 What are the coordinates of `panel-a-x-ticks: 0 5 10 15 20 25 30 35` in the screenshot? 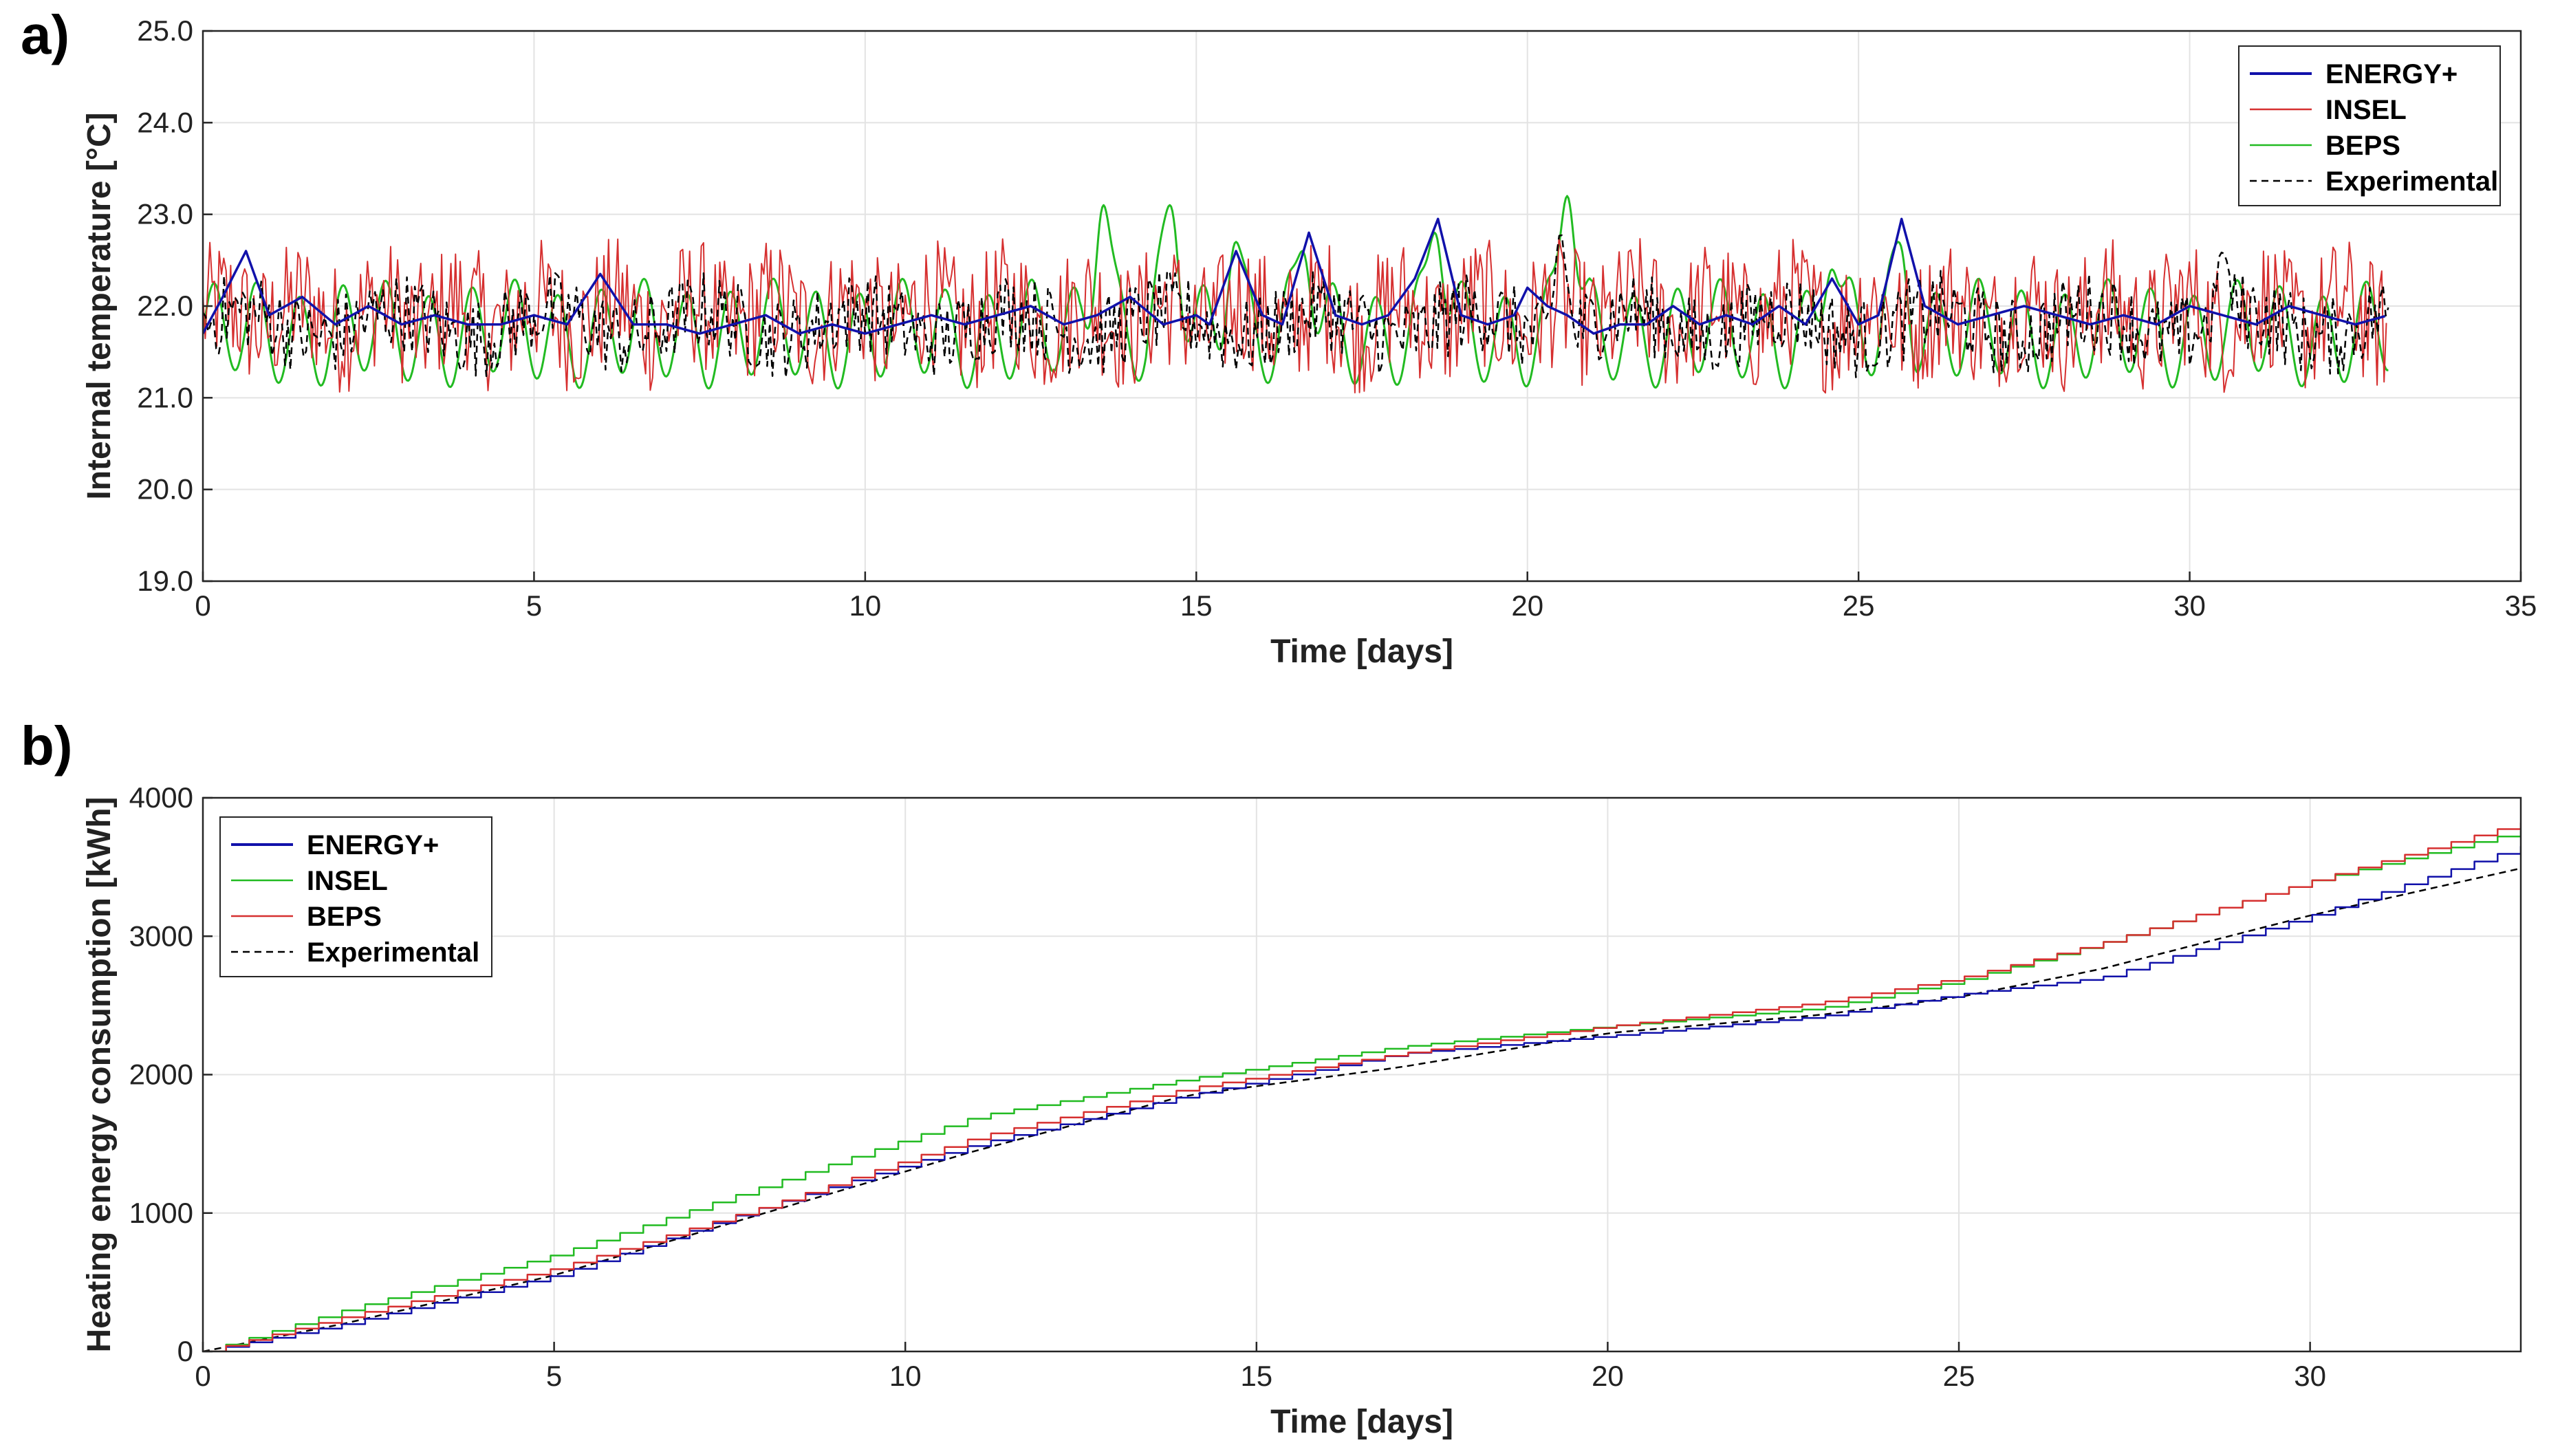 It's located at (1366, 597).